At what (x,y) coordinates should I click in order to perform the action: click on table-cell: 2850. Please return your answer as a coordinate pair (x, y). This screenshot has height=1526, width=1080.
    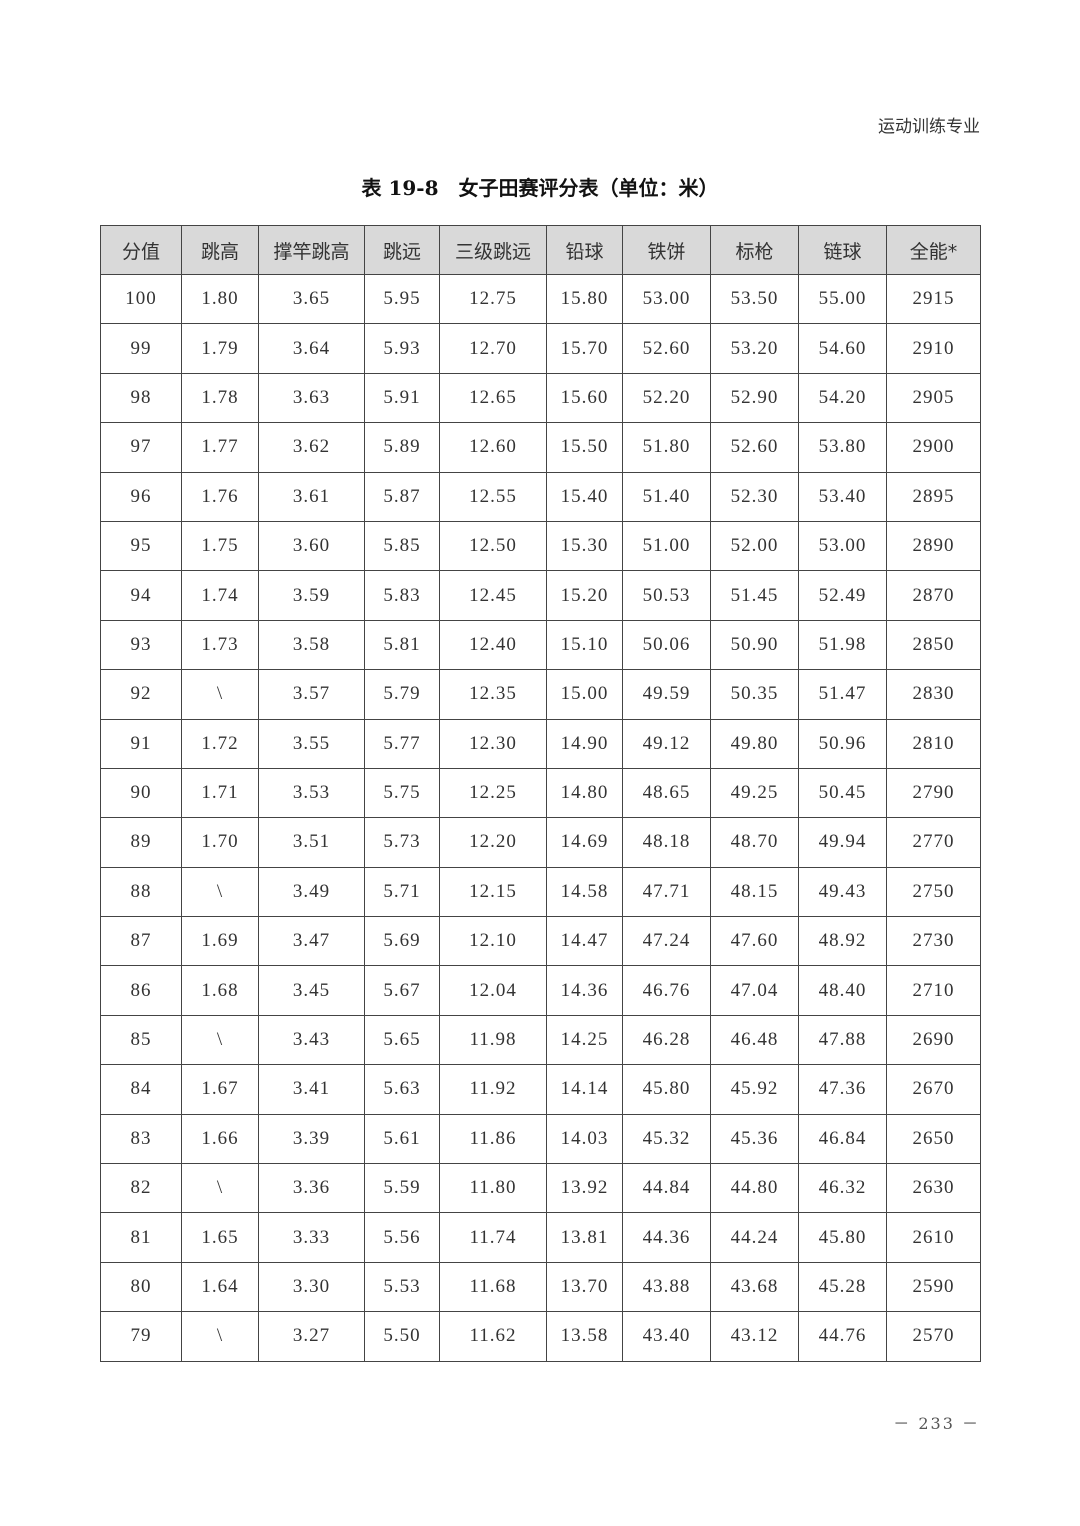
    Looking at the image, I should click on (933, 645).